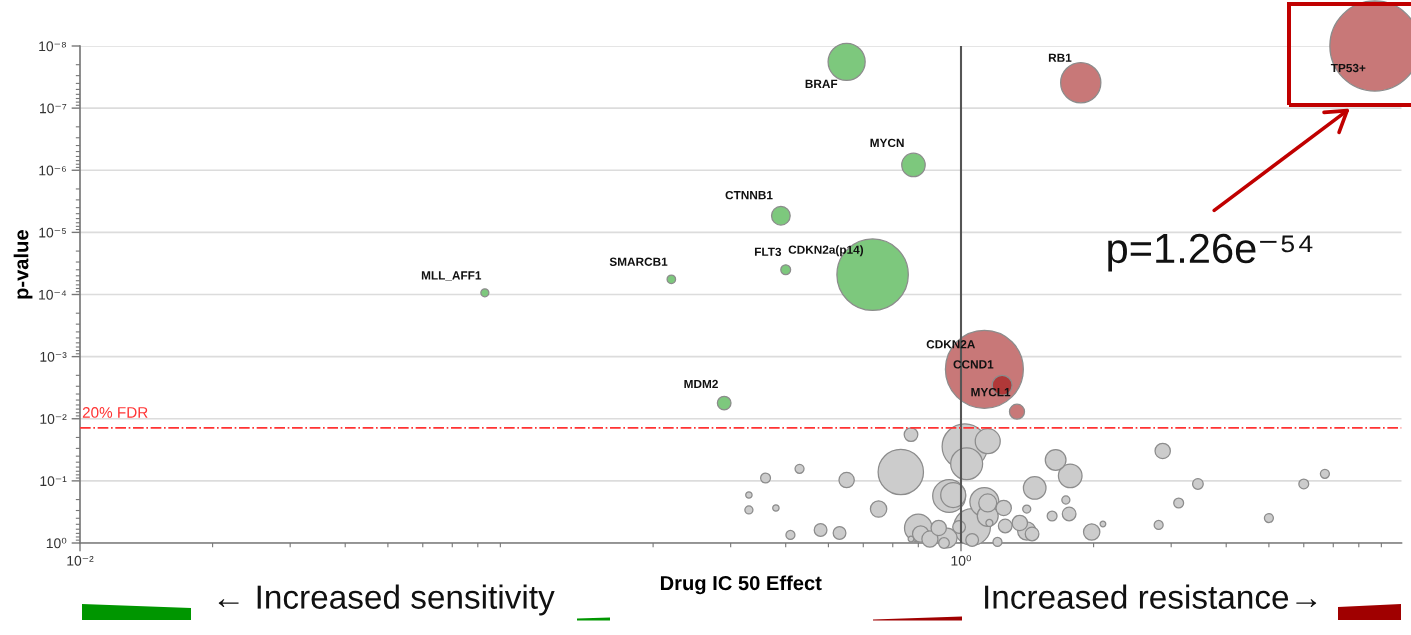  What do you see at coordinates (451, 276) in the screenshot?
I see `annotation: MLL_AFF1` at bounding box center [451, 276].